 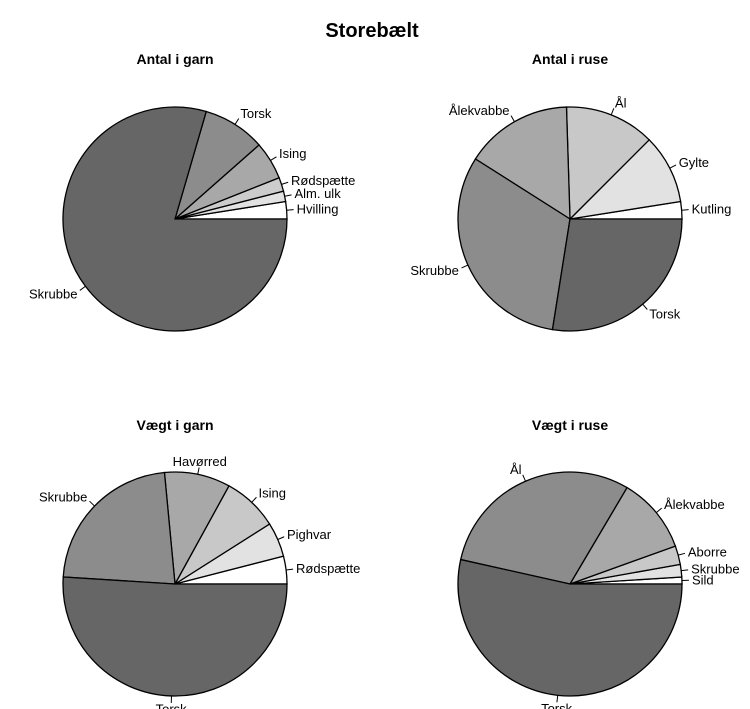 I want to click on slice-label: Hvilling, so click(x=318, y=209).